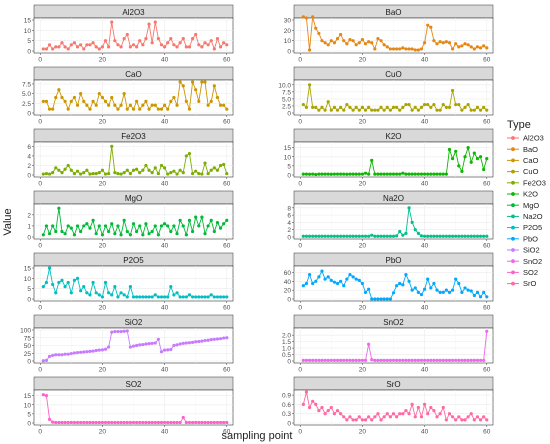  What do you see at coordinates (286, 106) in the screenshot?
I see `y-tick-label: 2.5` at bounding box center [286, 106].